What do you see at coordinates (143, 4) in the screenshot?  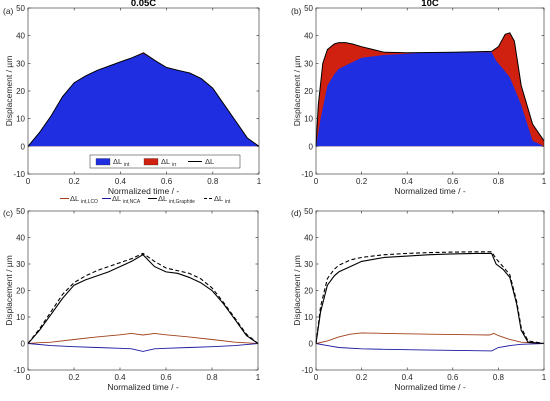 I see `chart-title: 0.05C` at bounding box center [143, 4].